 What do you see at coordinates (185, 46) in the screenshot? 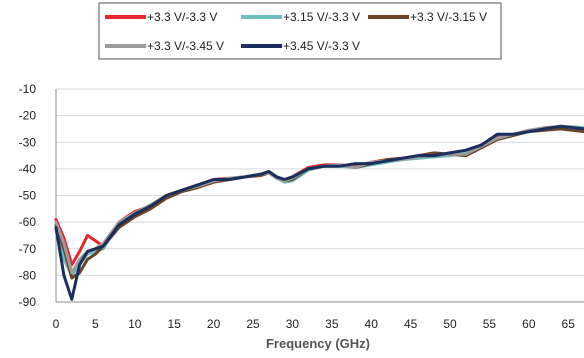
I see `legend-label: +3.3 V/-3.45 V` at bounding box center [185, 46].